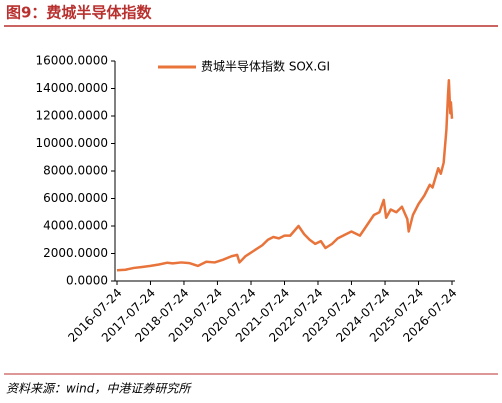 This screenshot has width=502, height=403. I want to click on y-tick-label: 2000.0000, so click(75, 253).